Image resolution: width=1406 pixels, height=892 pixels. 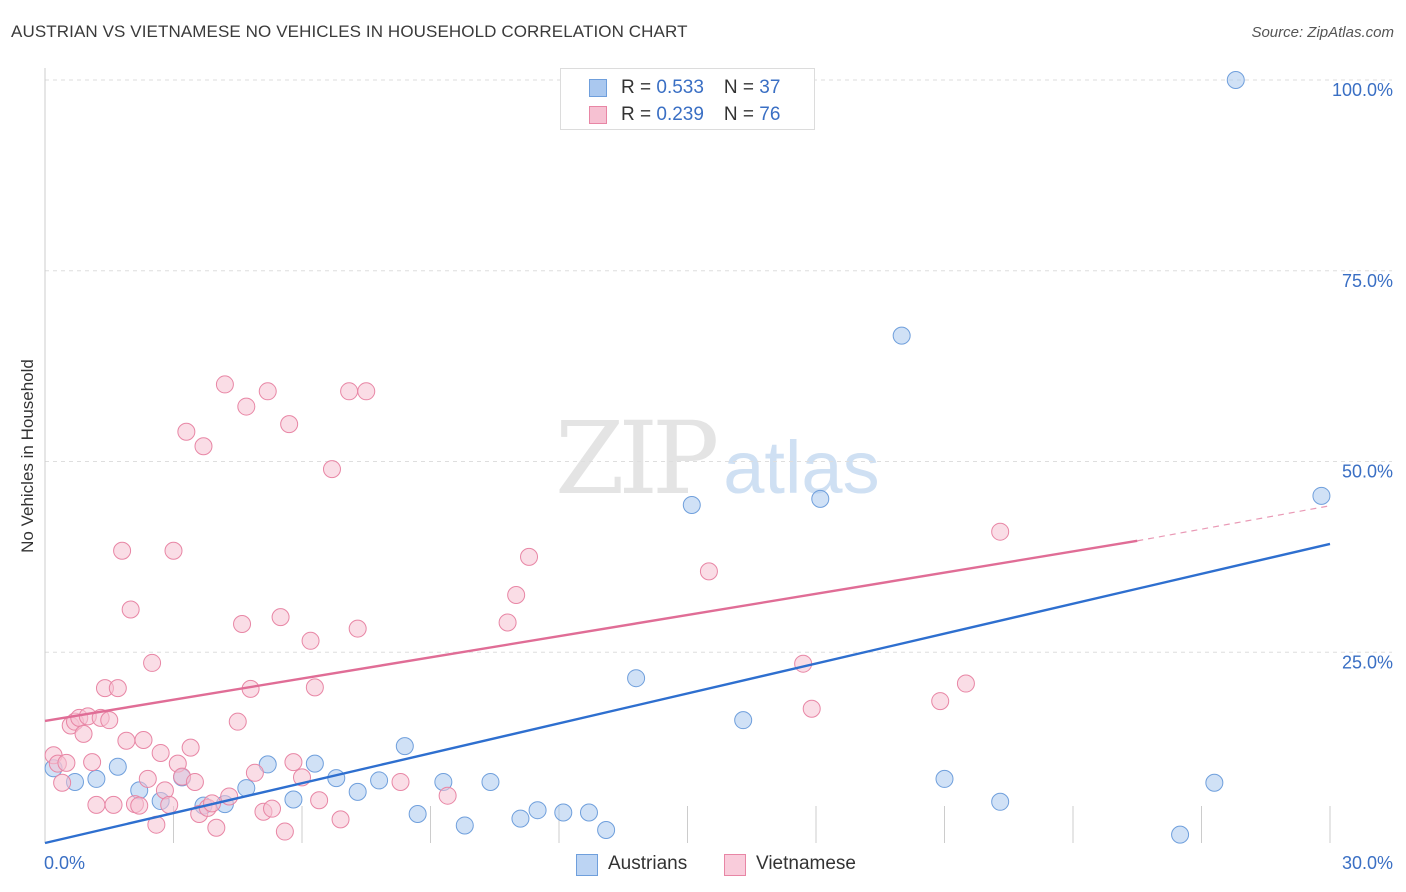 What do you see at coordinates (680, 87) in the screenshot?
I see `stats-r-value: 0.533` at bounding box center [680, 87].